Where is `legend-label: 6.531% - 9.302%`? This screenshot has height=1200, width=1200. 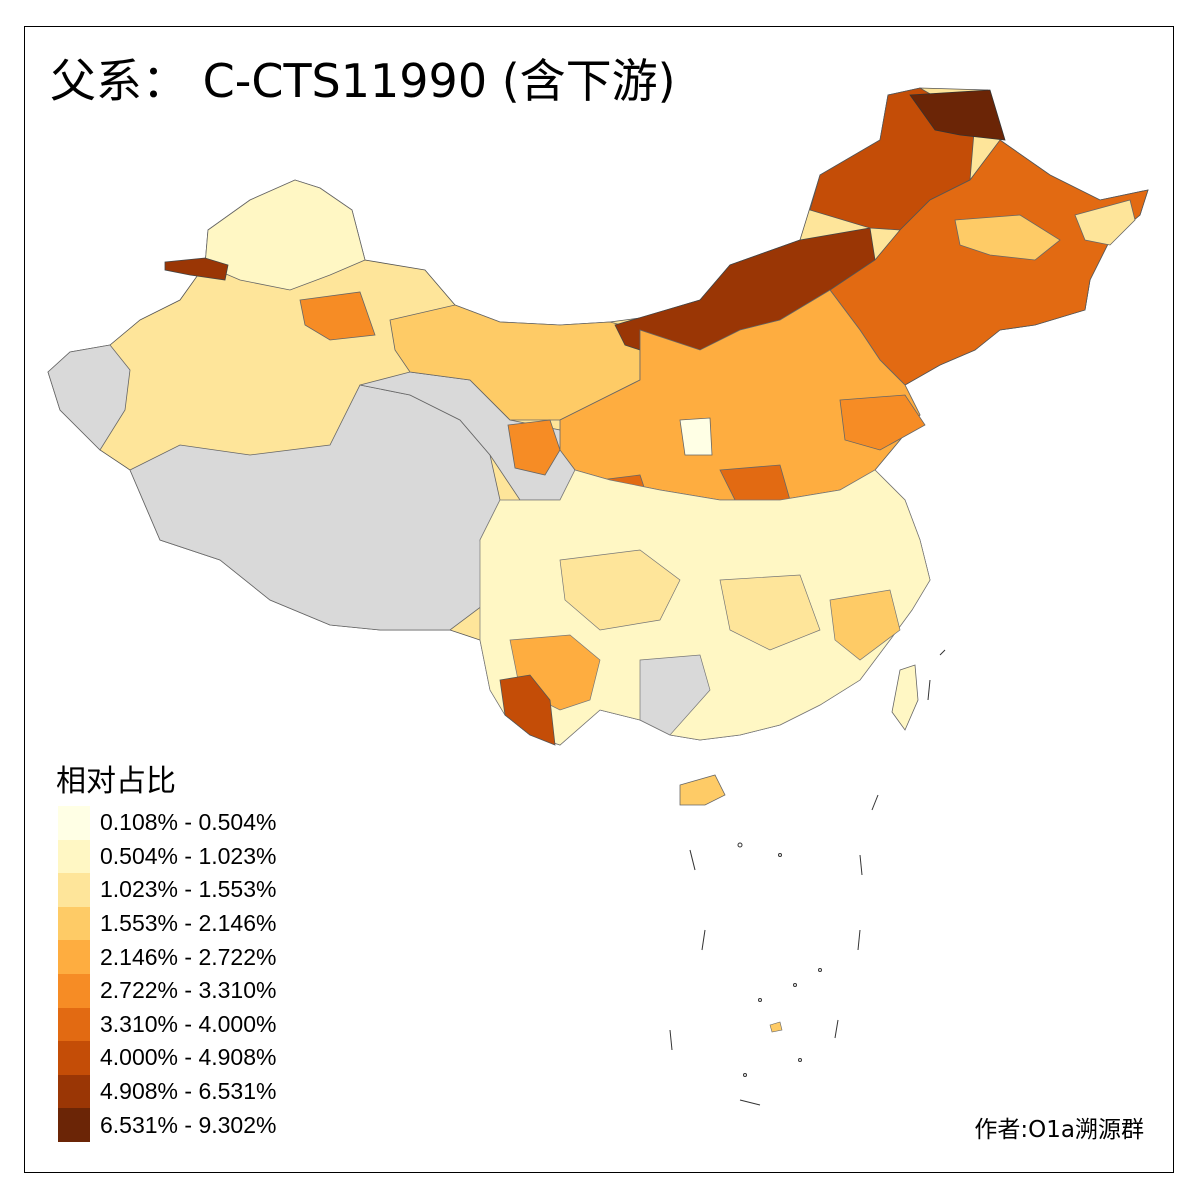
legend-label: 6.531% - 9.302% is located at coordinates (188, 1124).